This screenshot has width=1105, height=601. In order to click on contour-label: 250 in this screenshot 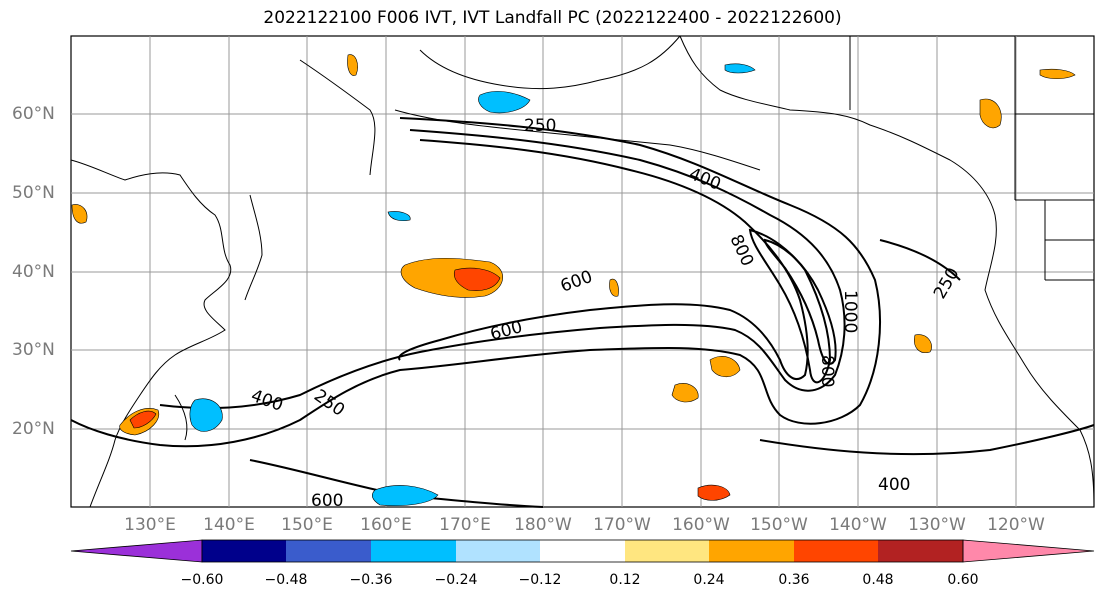, I will do `click(540, 126)`.